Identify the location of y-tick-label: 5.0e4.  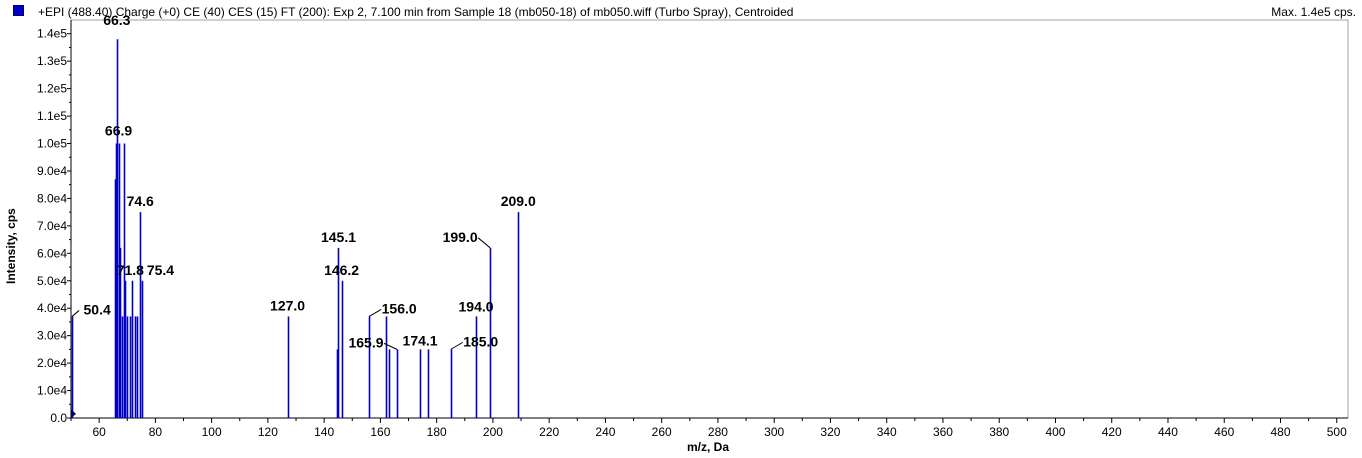
(52, 281).